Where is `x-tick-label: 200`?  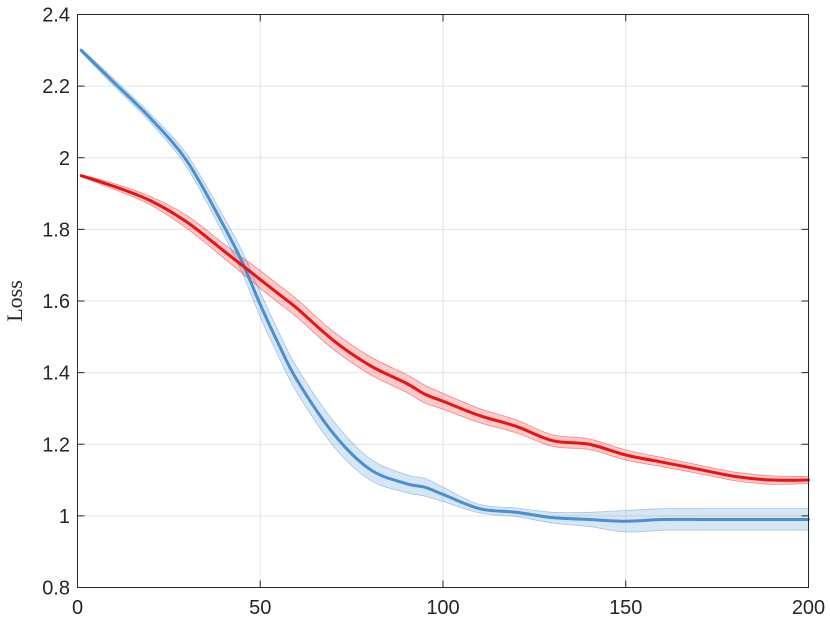 x-tick-label: 200 is located at coordinates (808, 608).